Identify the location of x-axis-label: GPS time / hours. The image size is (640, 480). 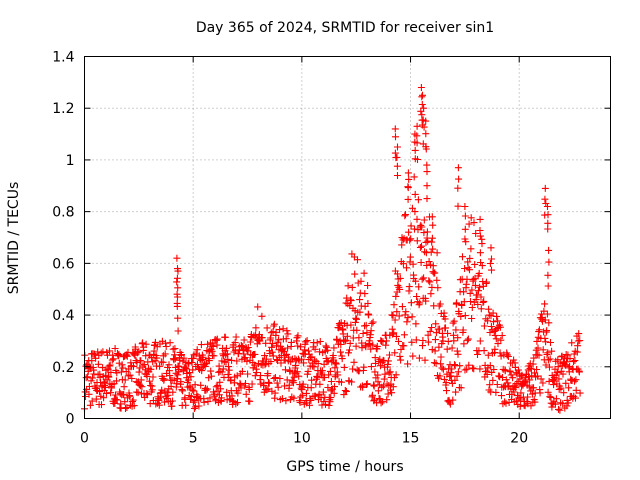
(344, 467).